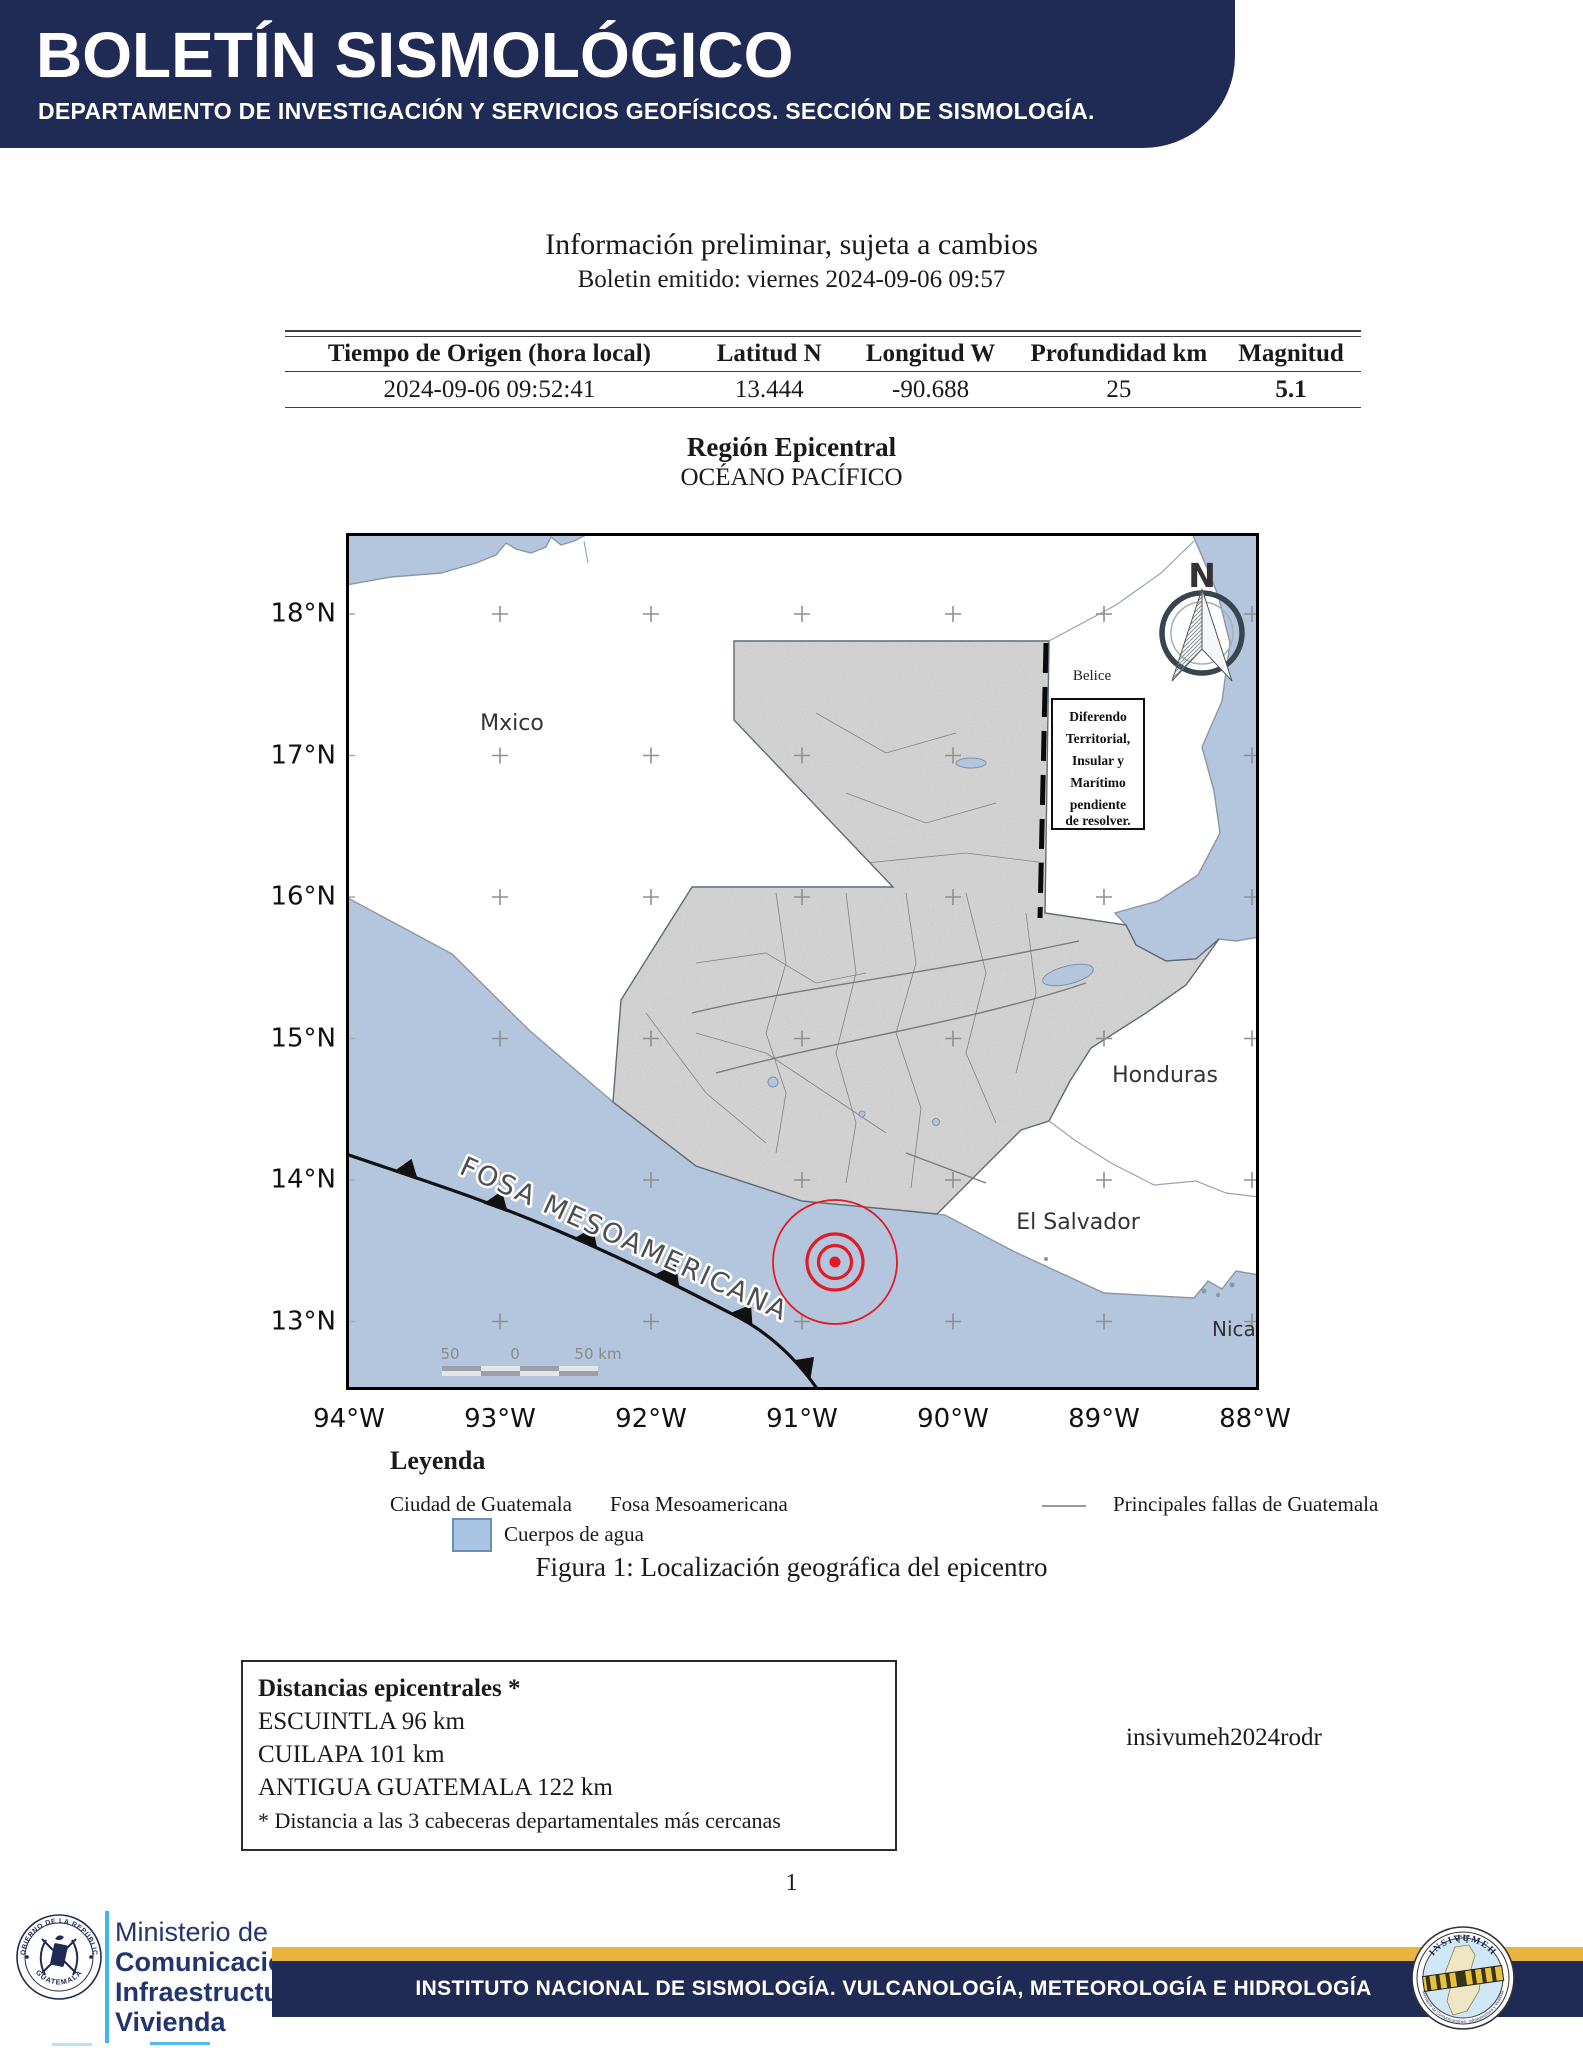 This screenshot has width=1583, height=2048. I want to click on col-header-magnitude: Magnitud, so click(1291, 353).